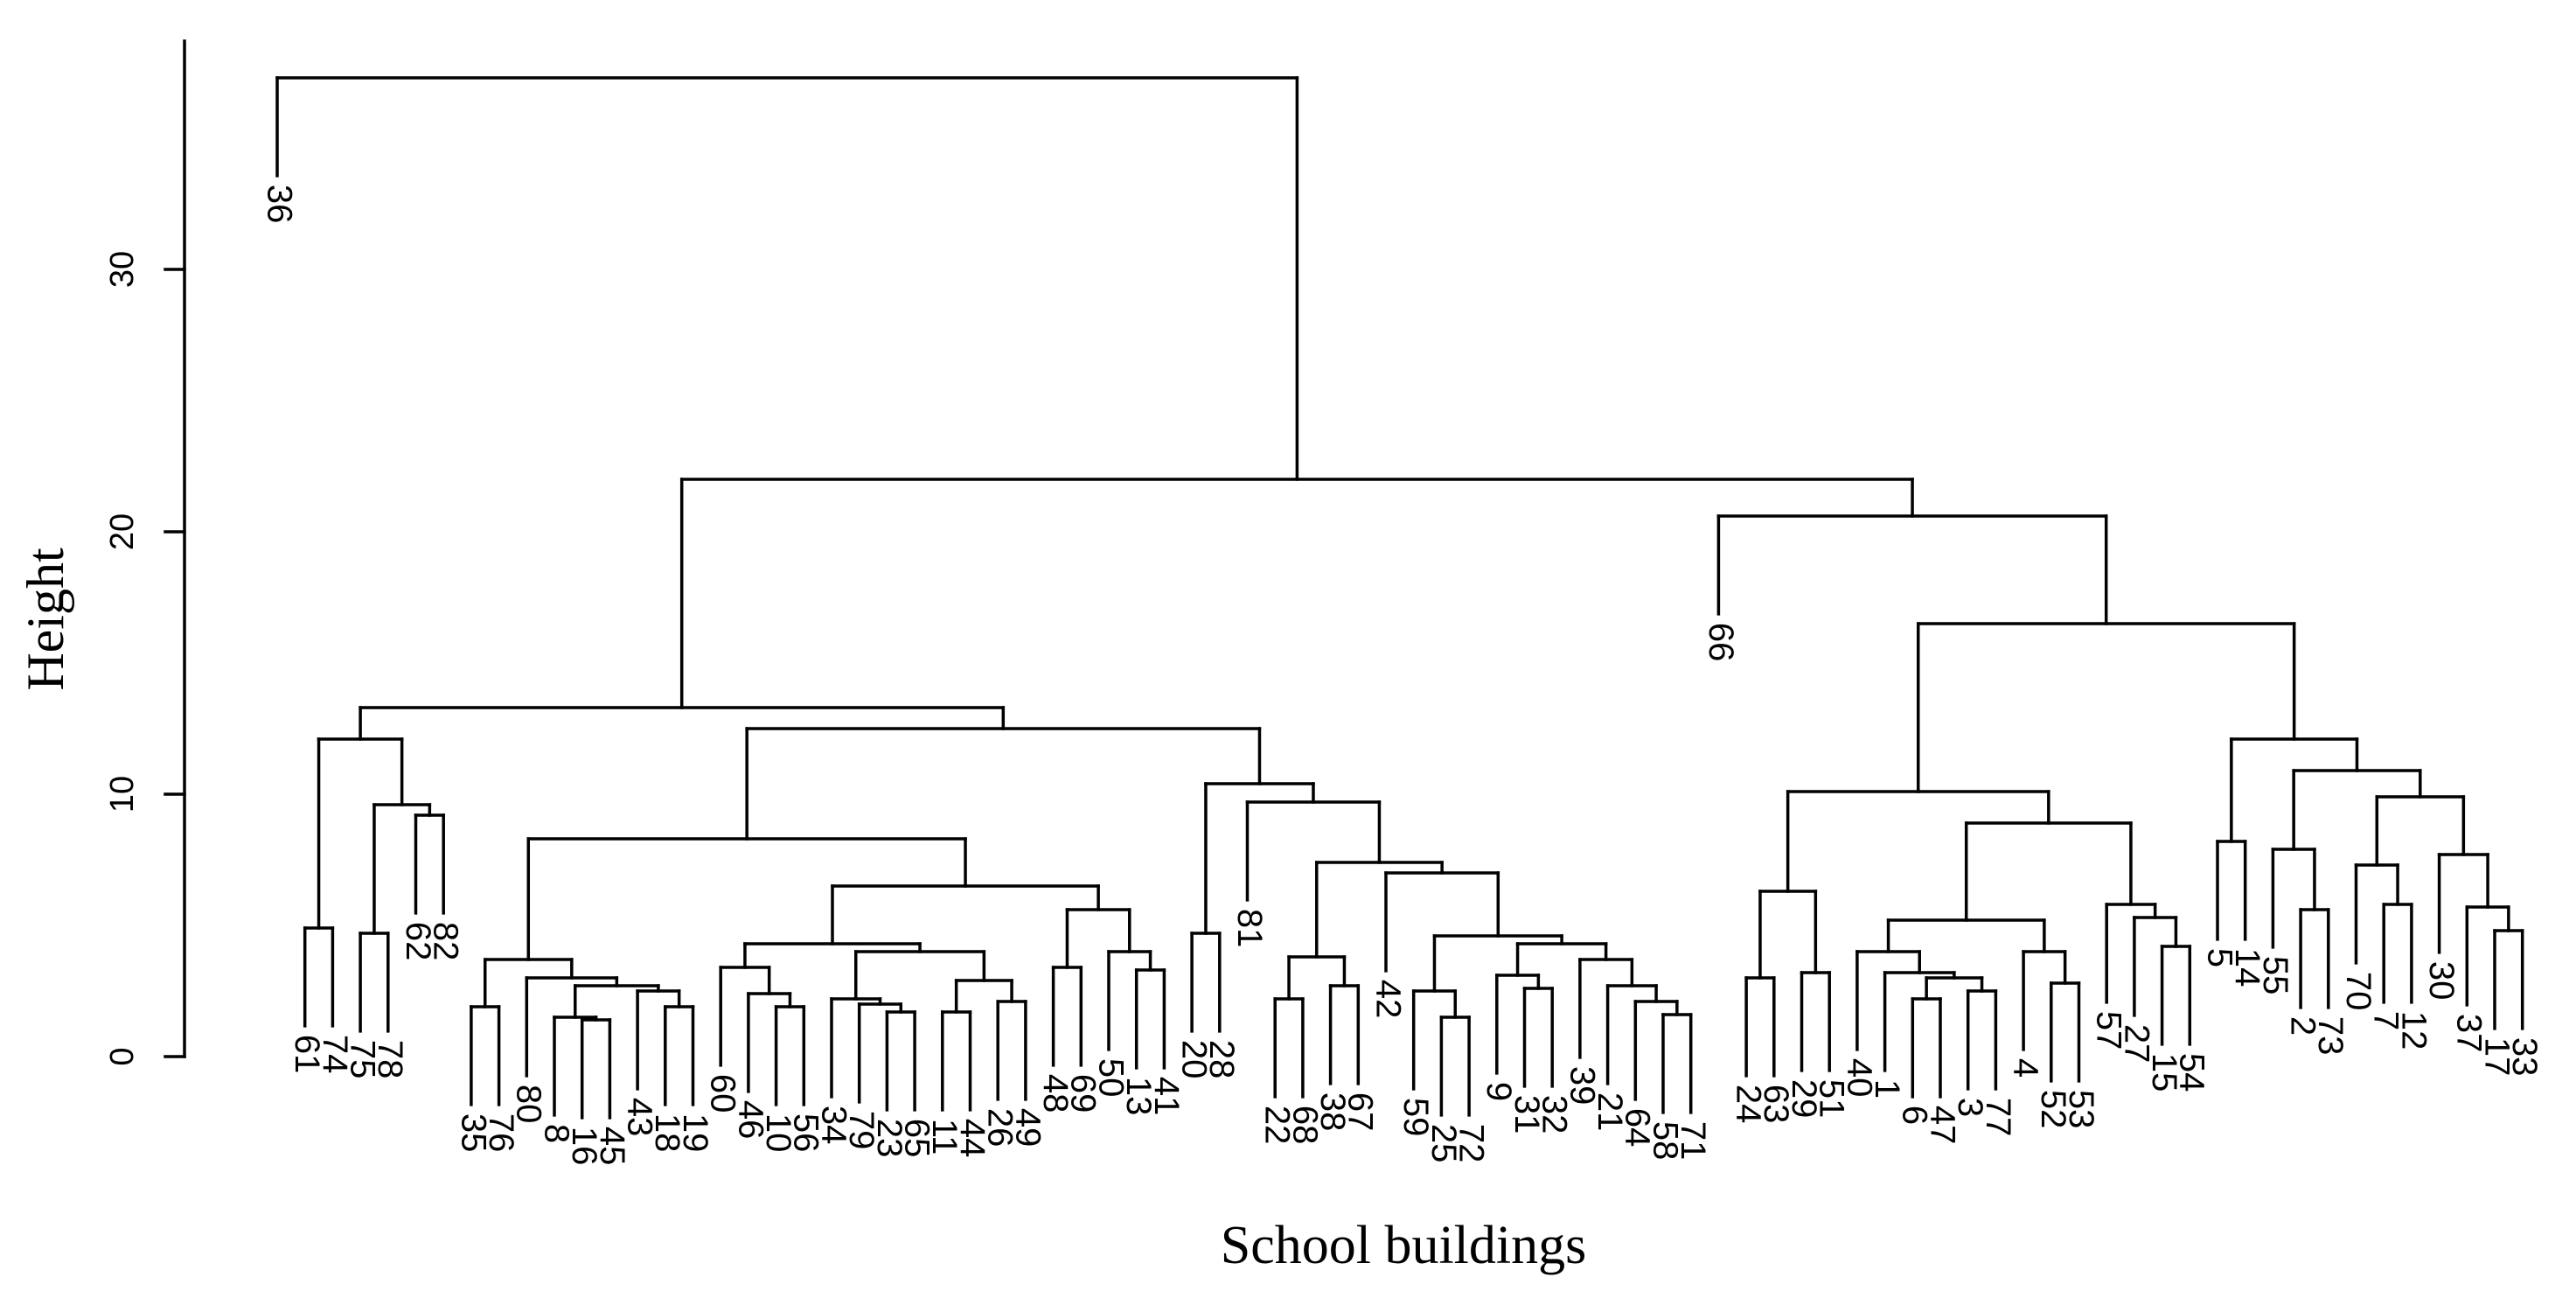  I want to click on leaf-label: 56, so click(806, 1133).